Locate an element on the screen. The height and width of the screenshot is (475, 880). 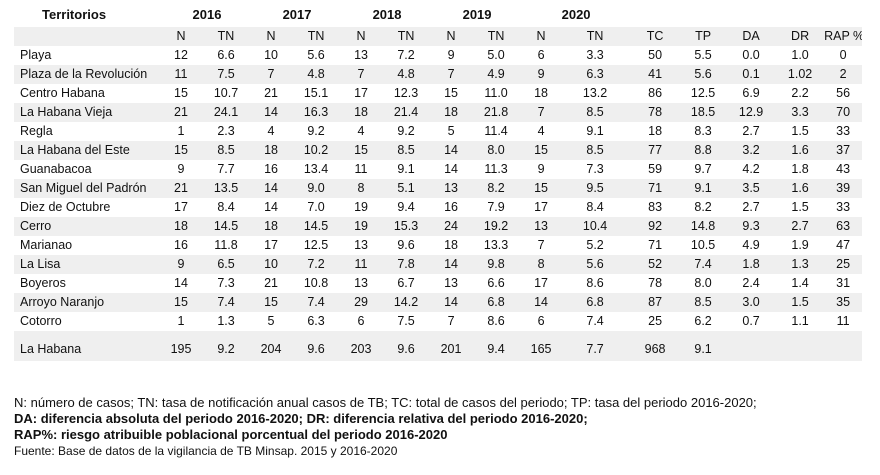
table-cell: 7.3 is located at coordinates (226, 283).